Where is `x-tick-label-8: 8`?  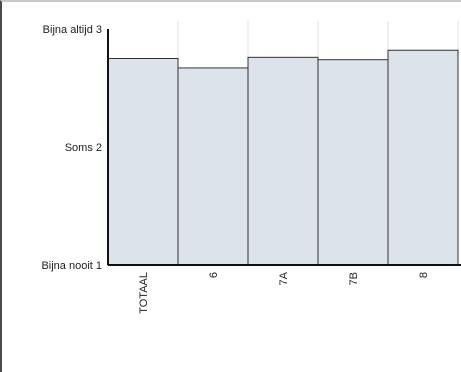 x-tick-label-8: 8 is located at coordinates (424, 275).